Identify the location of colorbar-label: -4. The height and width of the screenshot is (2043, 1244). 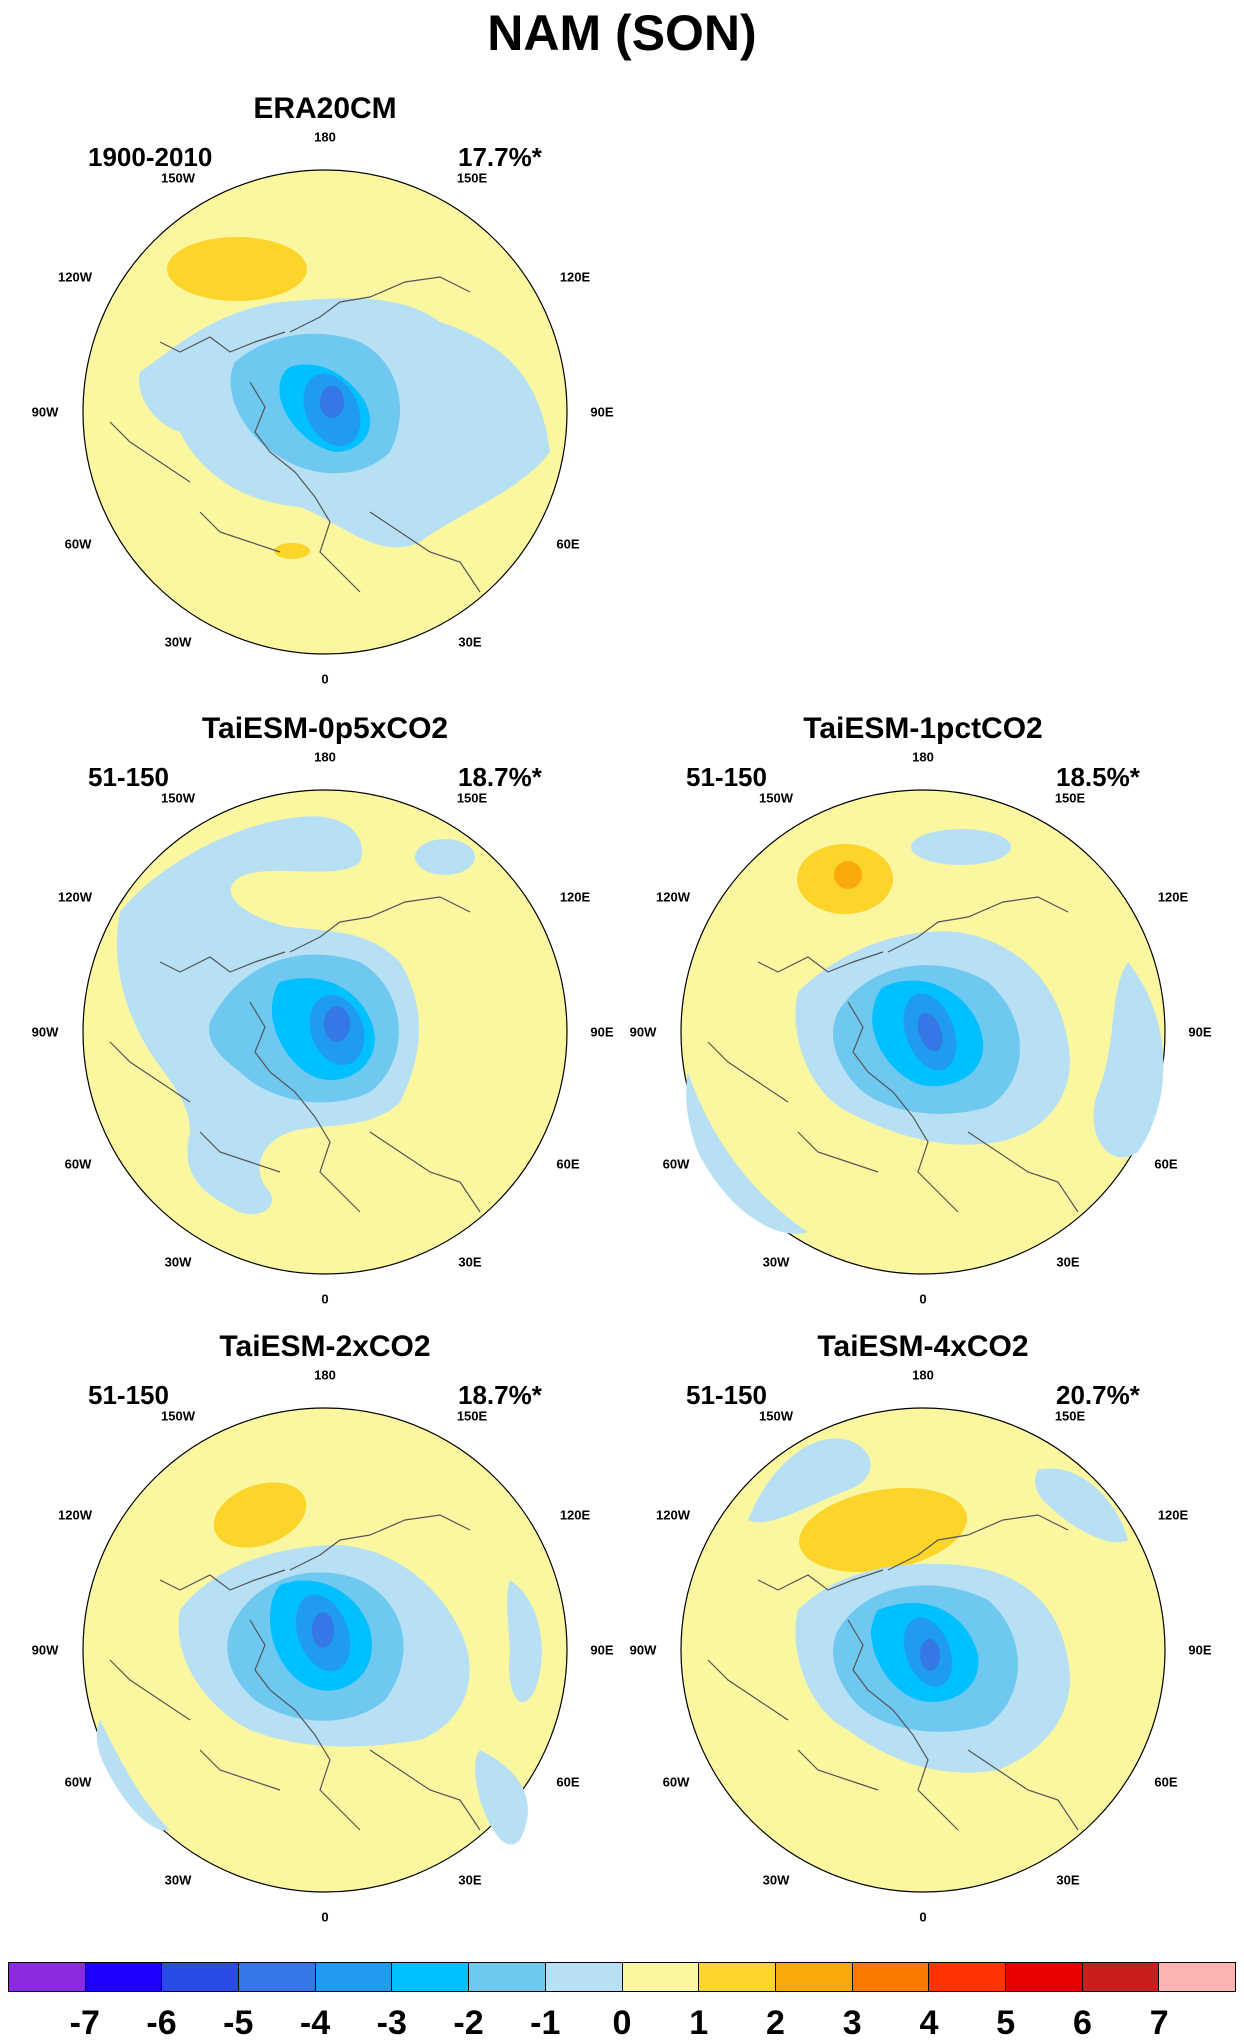
(315, 2023).